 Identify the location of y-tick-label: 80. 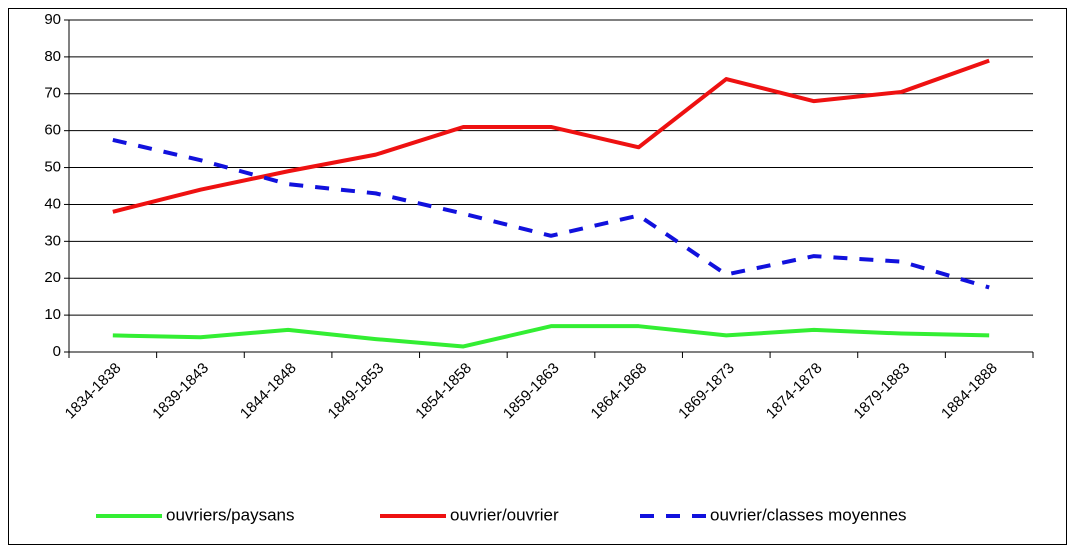
(52, 56).